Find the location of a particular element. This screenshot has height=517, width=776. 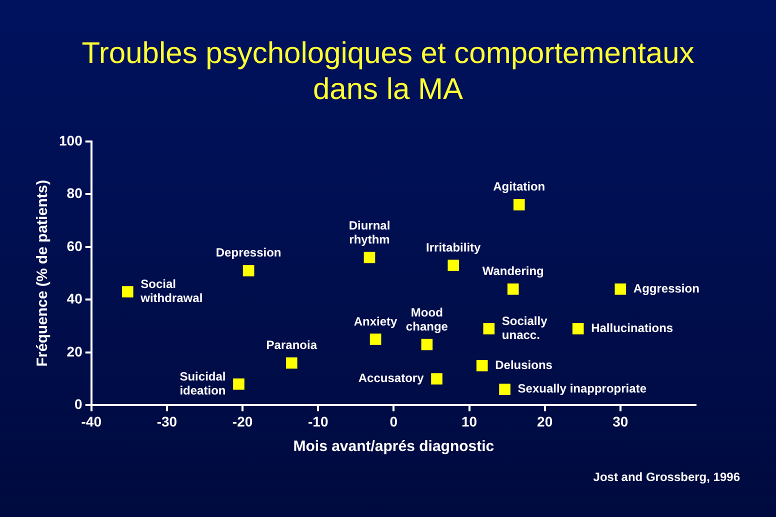

annotation: Paranoia is located at coordinates (292, 345).